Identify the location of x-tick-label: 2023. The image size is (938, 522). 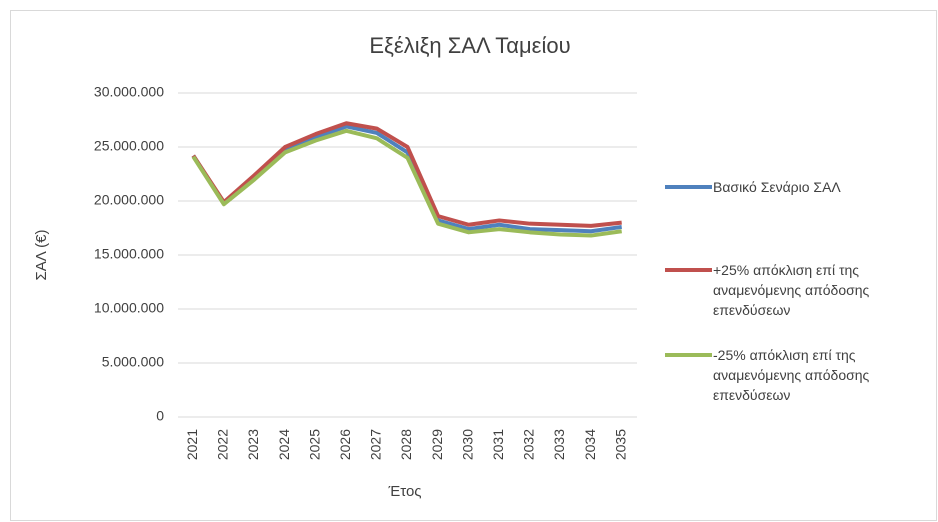
(253, 444).